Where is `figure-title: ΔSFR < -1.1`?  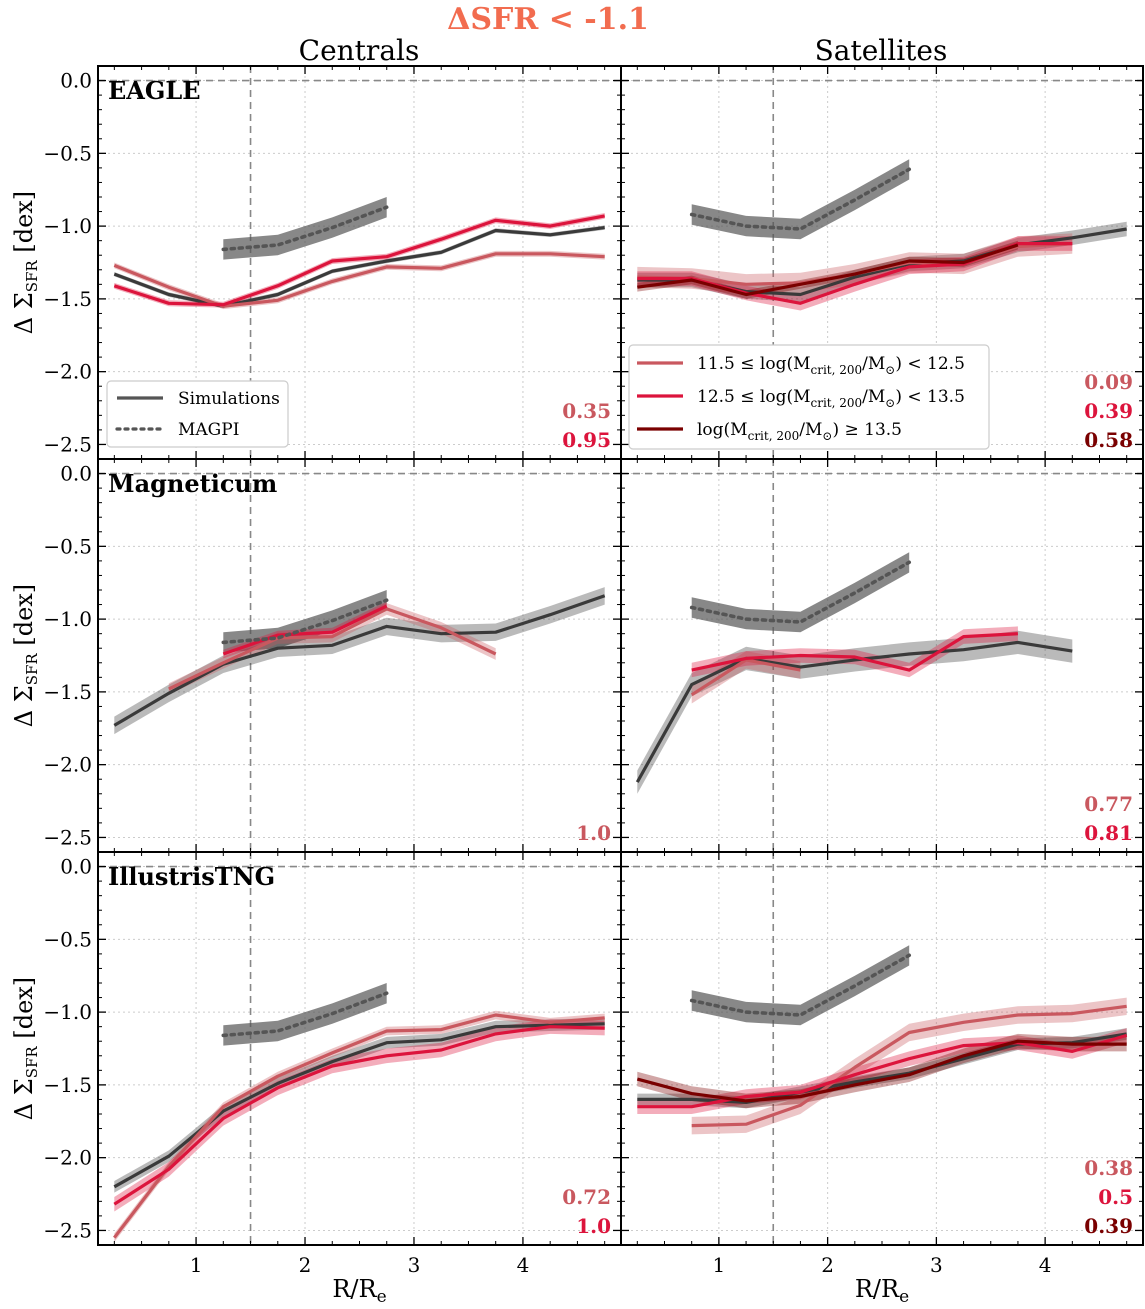
figure-title: ΔSFR < -1.1 is located at coordinates (548, 19).